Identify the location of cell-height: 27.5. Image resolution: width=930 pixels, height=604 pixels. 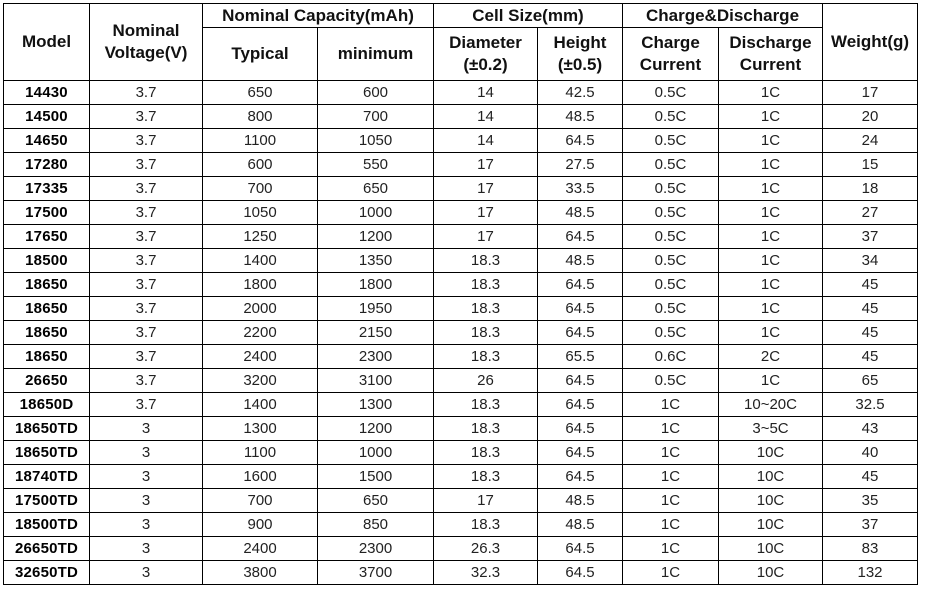
(580, 164).